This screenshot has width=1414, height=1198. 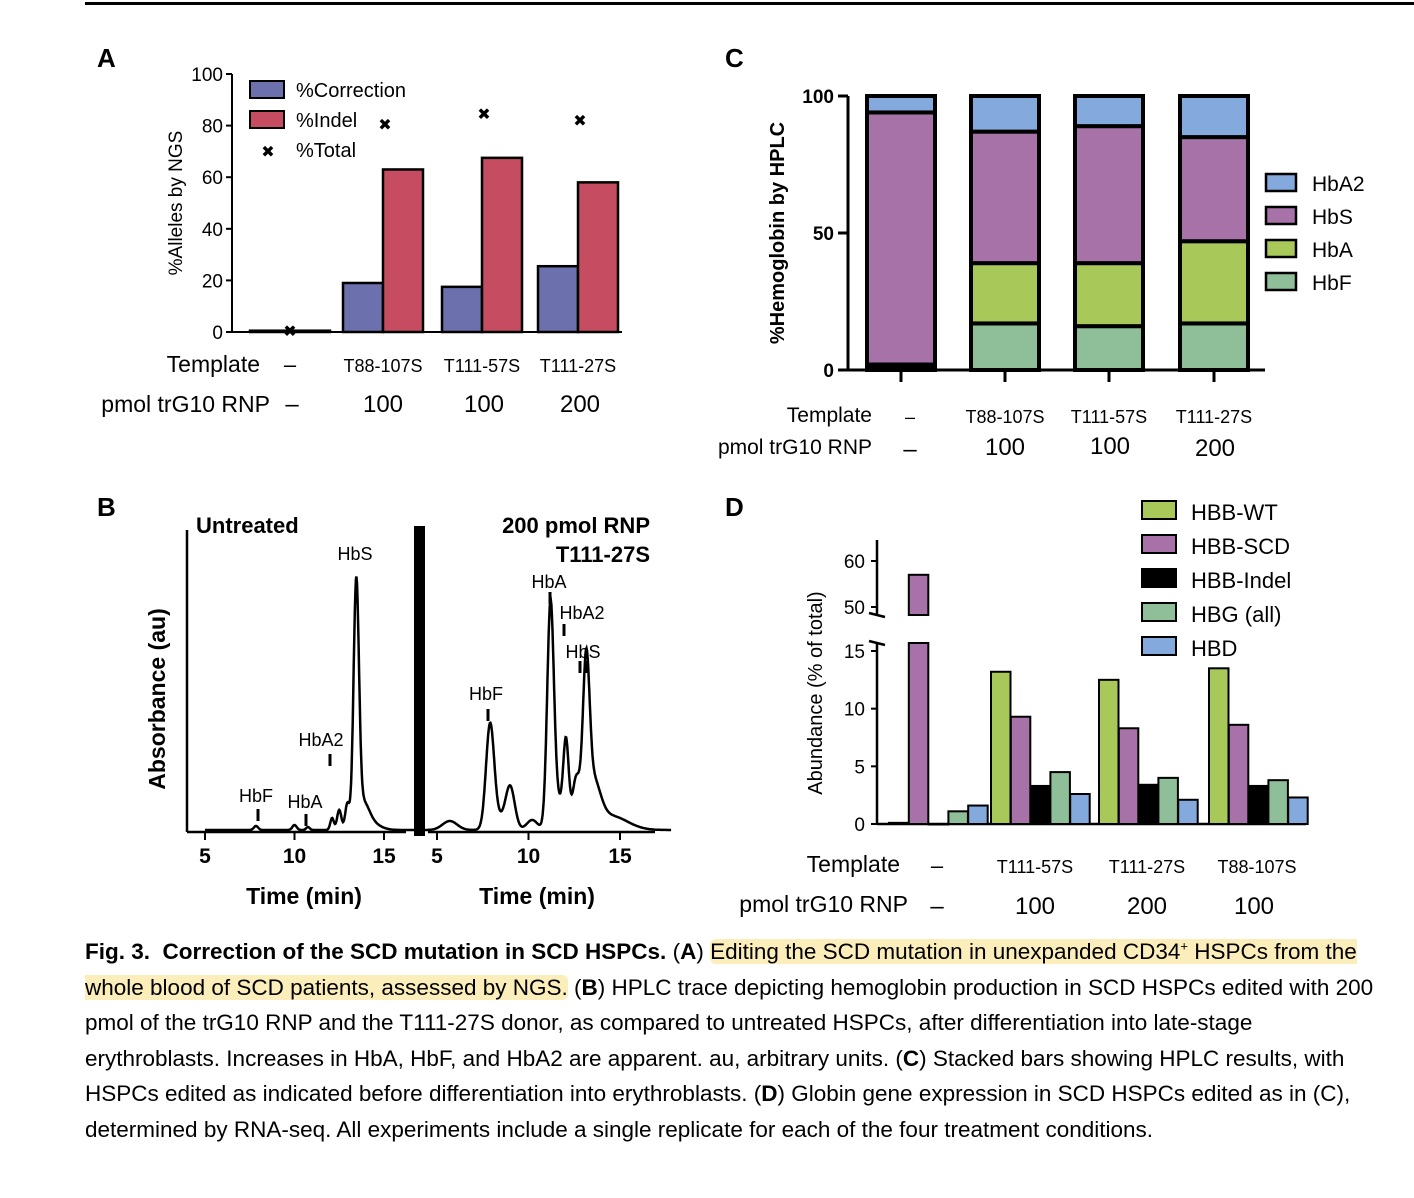 I want to click on panel-d-y-tick-label: 5, so click(x=859, y=767).